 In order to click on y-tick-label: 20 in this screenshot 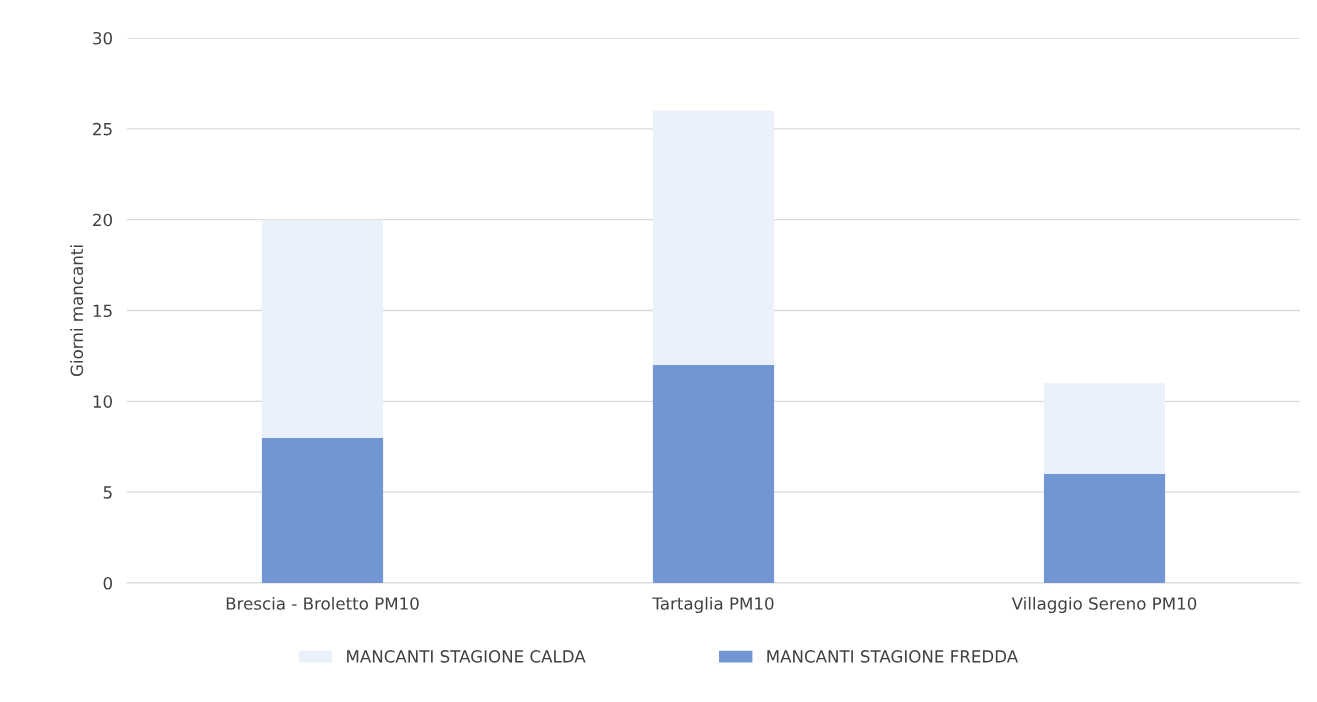, I will do `click(102, 220)`.